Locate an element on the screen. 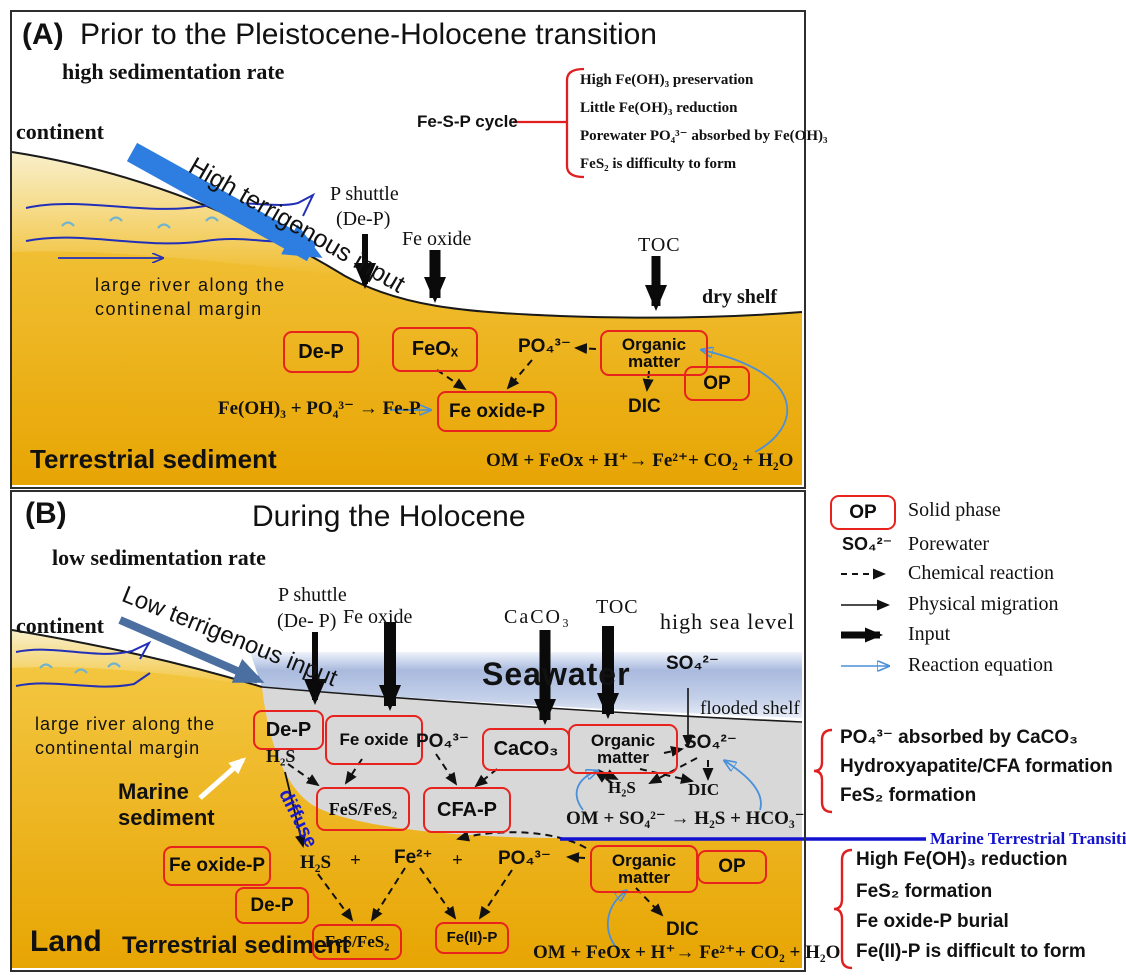 The image size is (1126, 980). sedimentation-rate-label-a: high sedimentation rate is located at coordinates (173, 71).